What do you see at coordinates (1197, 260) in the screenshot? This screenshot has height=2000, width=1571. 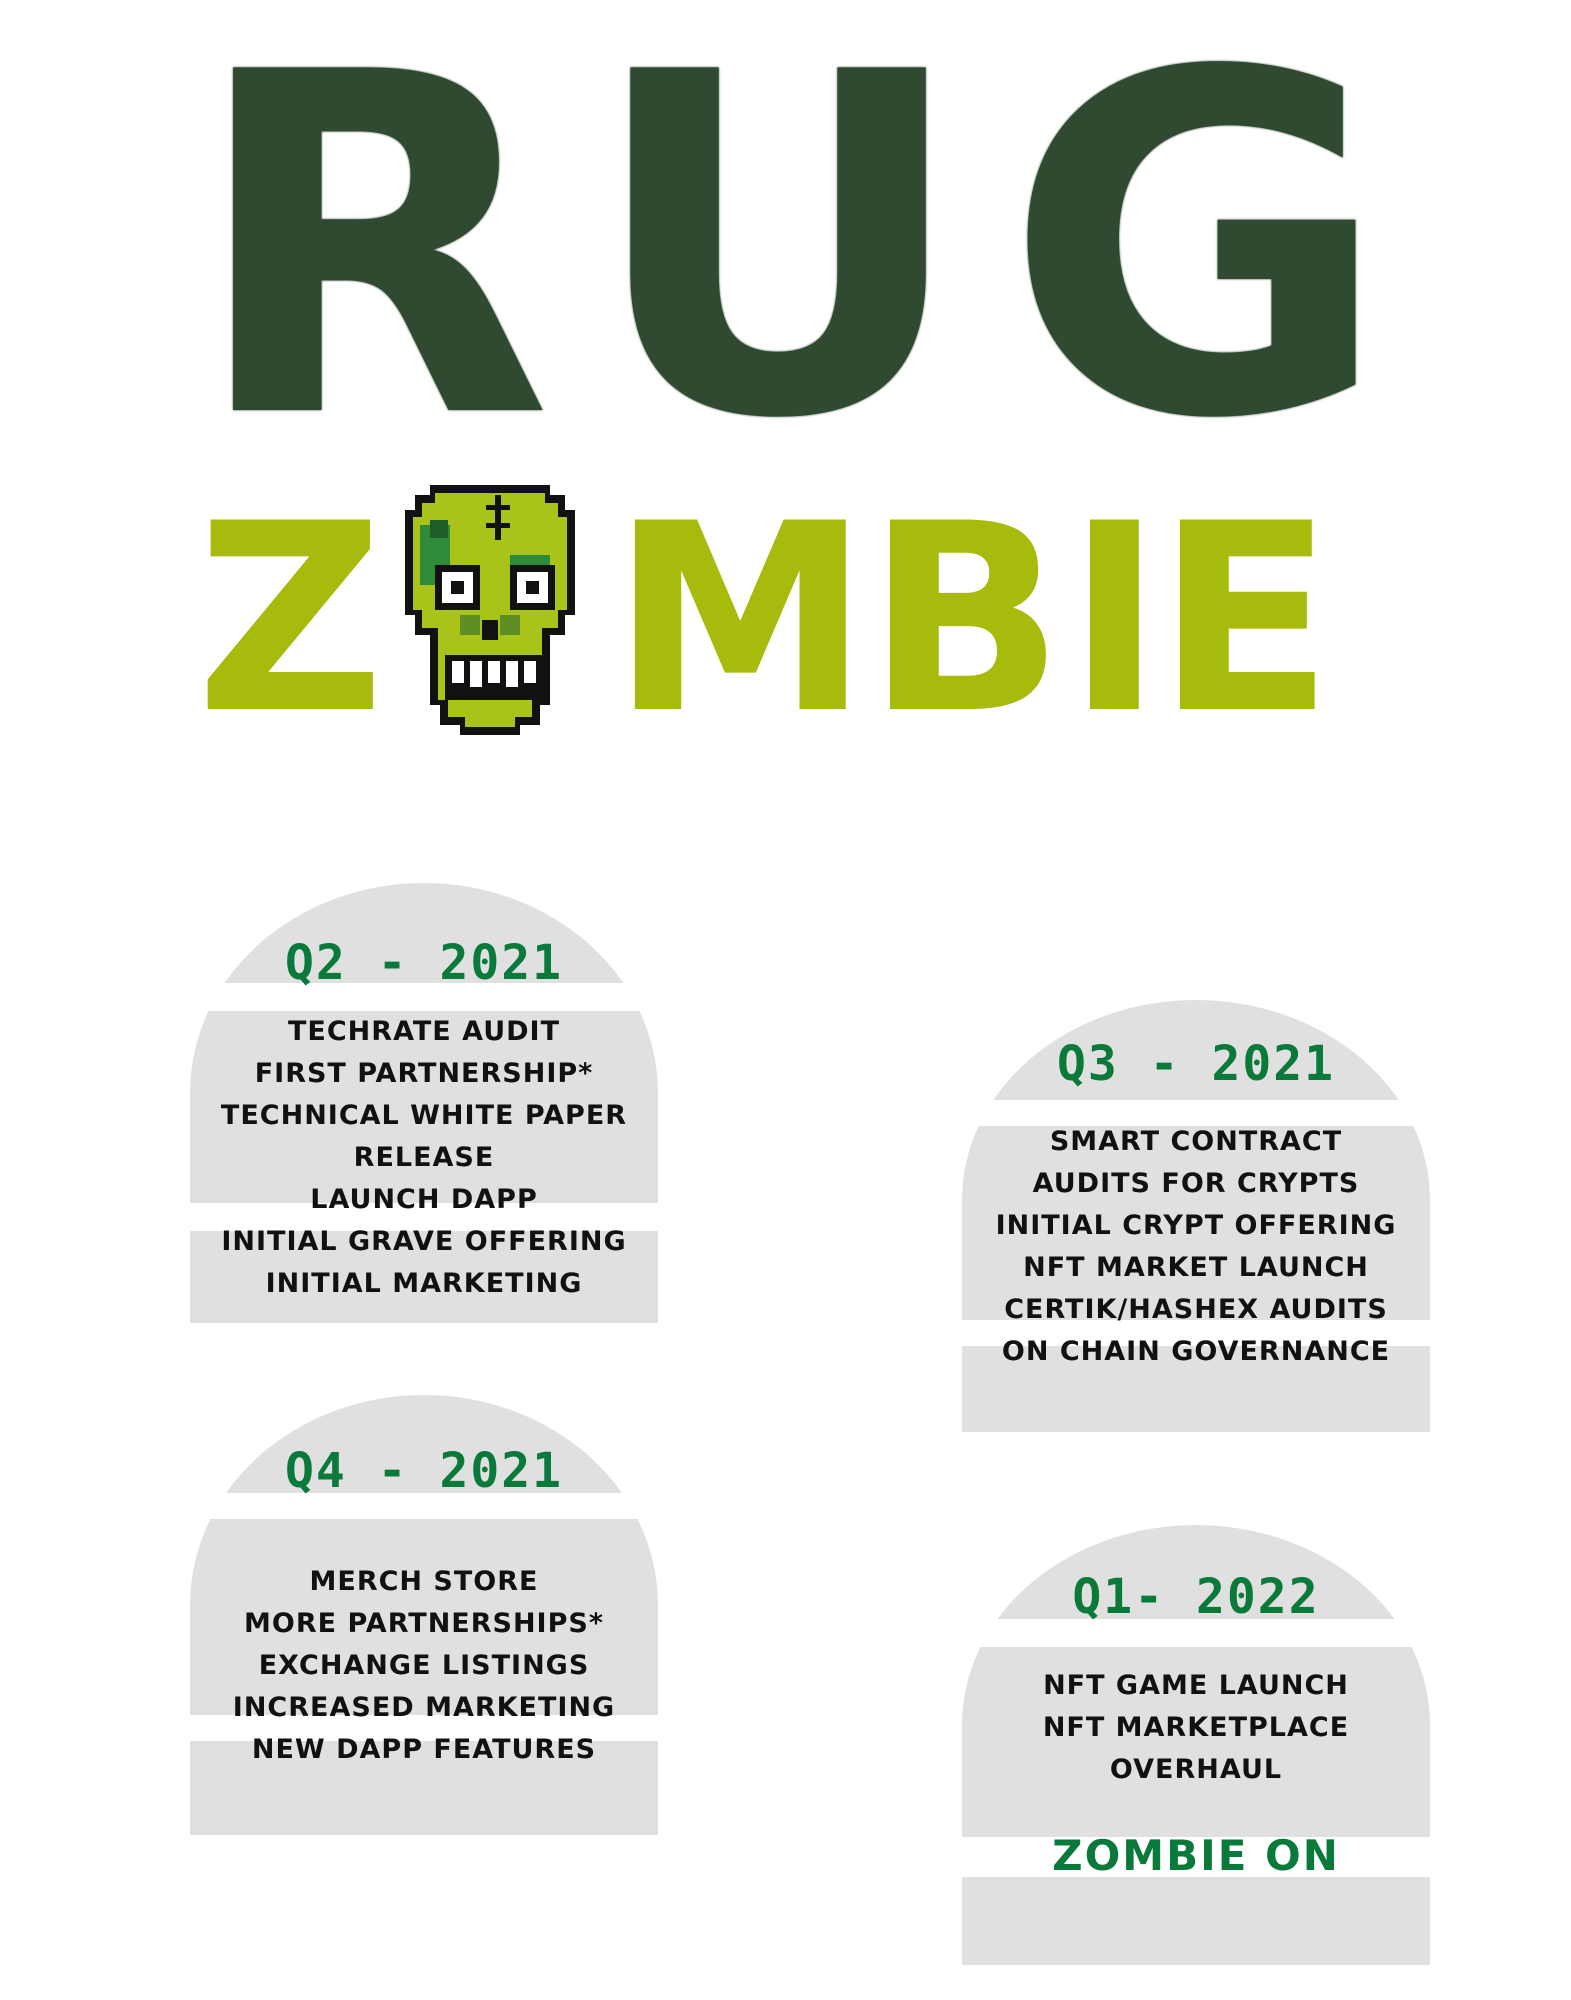 I see `logo-letter-g: G` at bounding box center [1197, 260].